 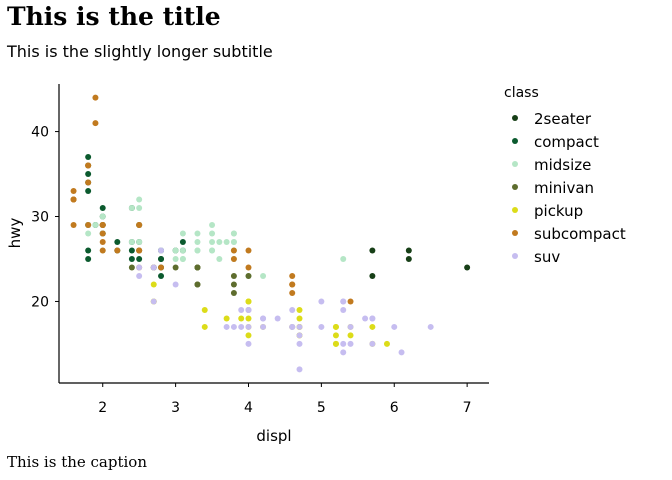 I want to click on chart-subtitle: This is the slightly longer subtitle, so click(x=140, y=51).